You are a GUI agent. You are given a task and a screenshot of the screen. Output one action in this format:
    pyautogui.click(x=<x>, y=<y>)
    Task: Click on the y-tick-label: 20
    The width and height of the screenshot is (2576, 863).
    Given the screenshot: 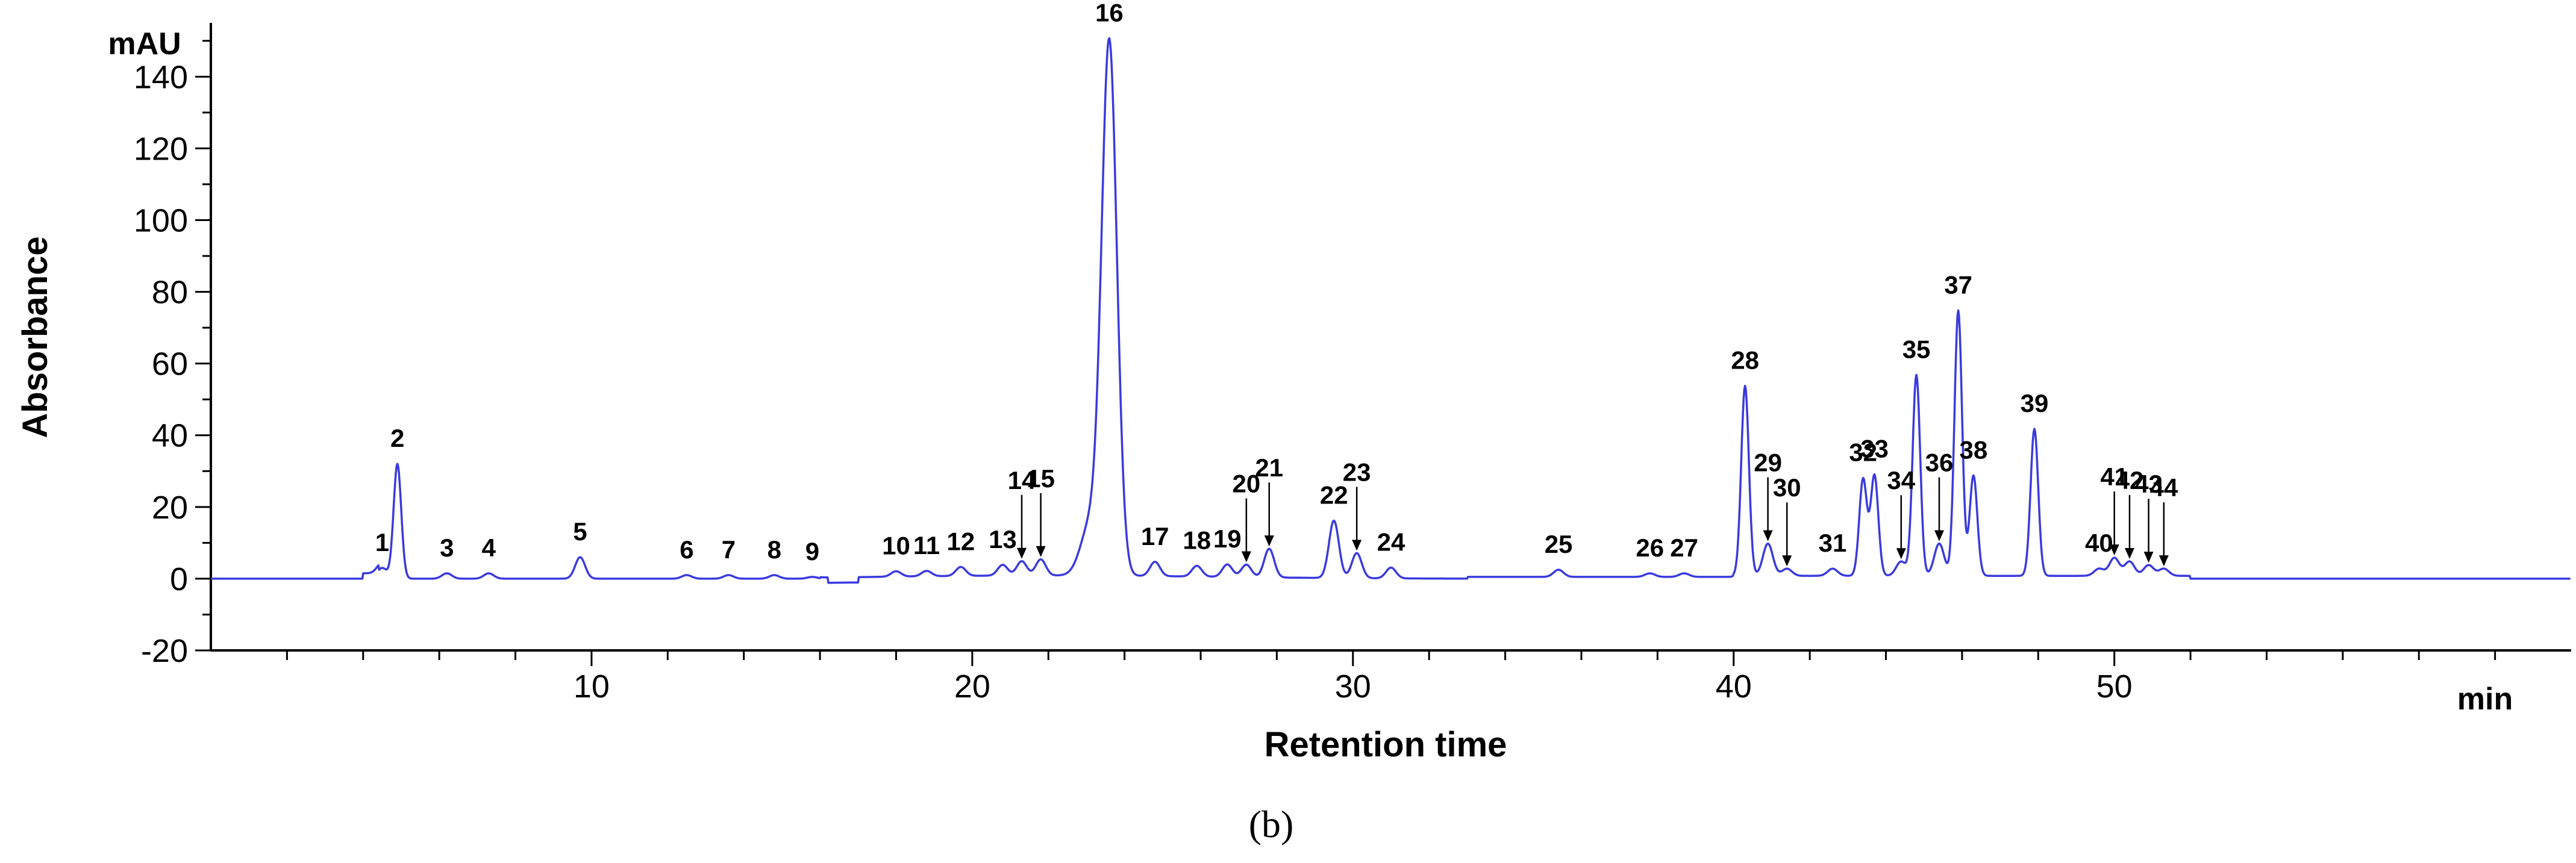 What is the action you would take?
    pyautogui.click(x=170, y=508)
    